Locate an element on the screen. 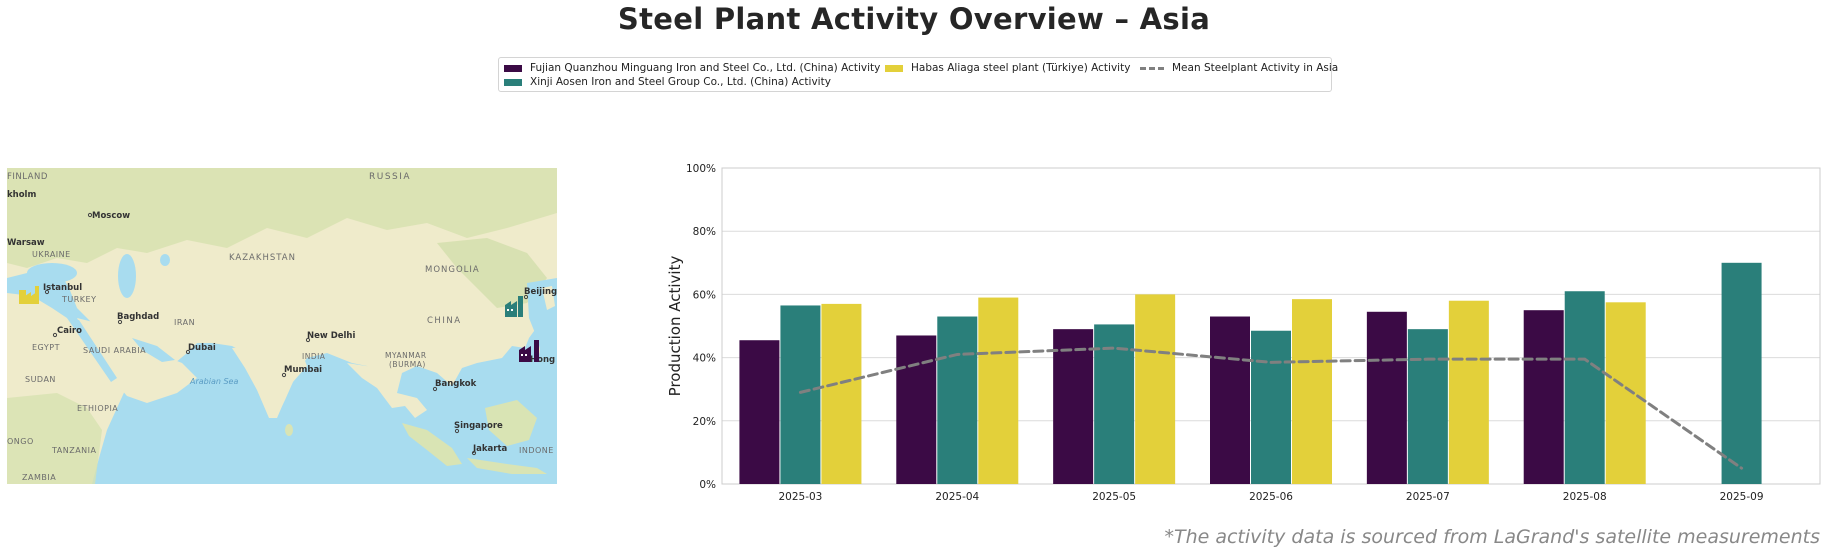  bar-2025-08-s1 is located at coordinates (1584, 387).